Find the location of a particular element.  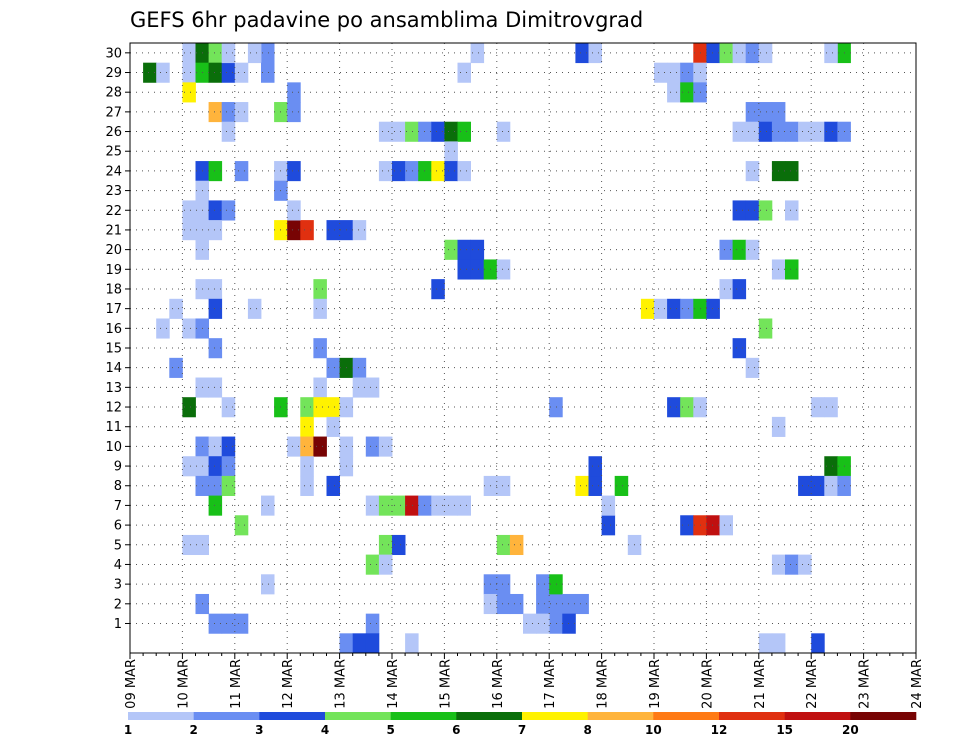

colorbar-label: 4 is located at coordinates (325, 730).